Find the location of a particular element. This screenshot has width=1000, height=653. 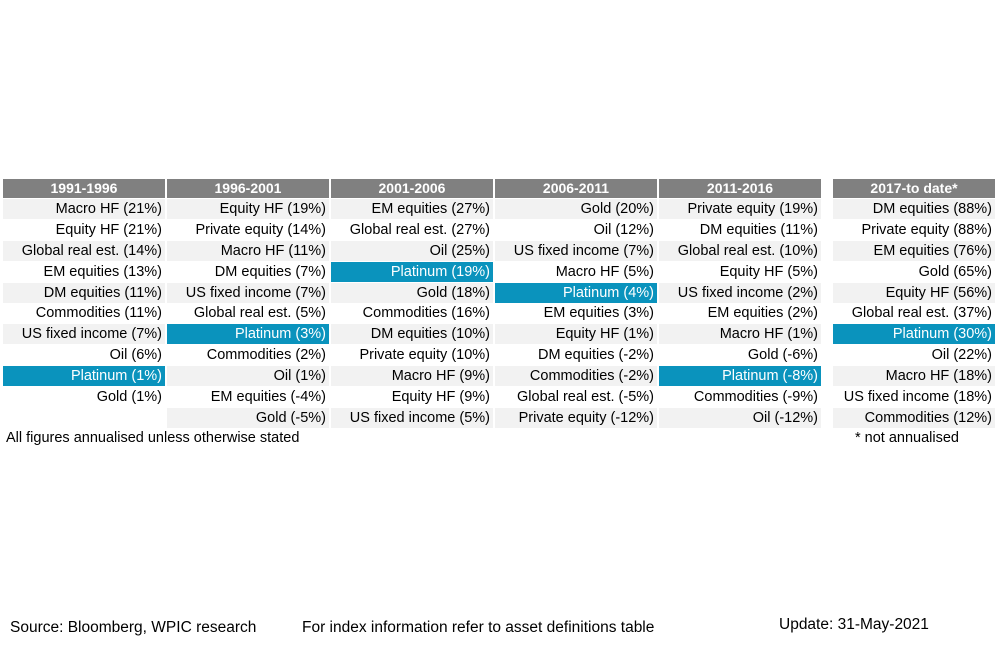

asset-cell: EM equities (27%) is located at coordinates (412, 209).